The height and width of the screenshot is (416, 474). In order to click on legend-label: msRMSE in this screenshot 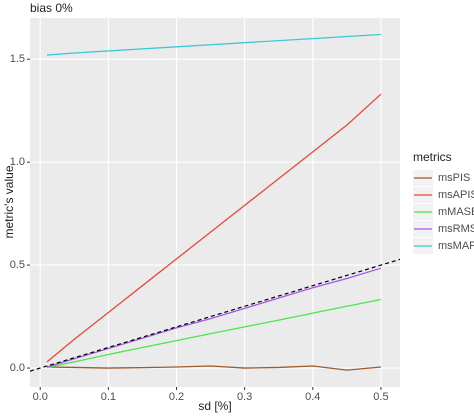, I will do `click(456, 229)`.